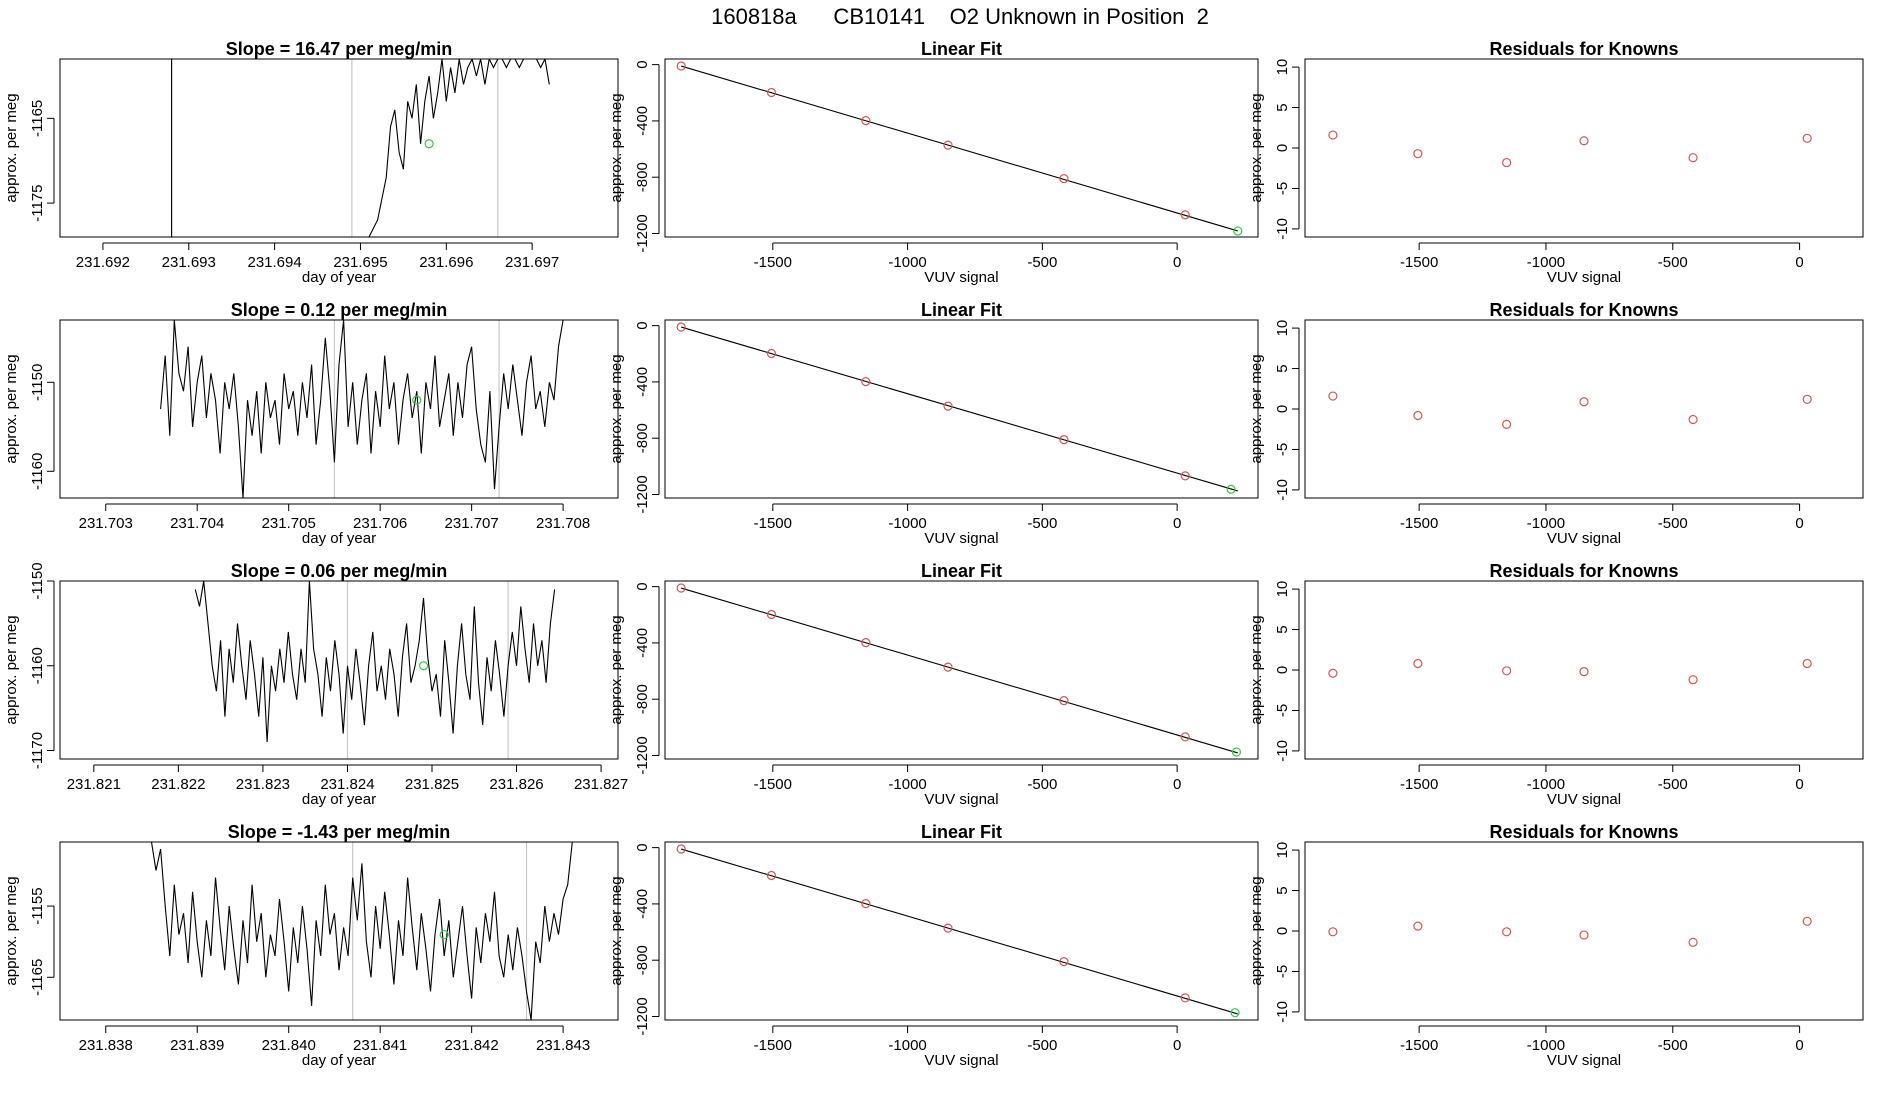 This screenshot has height=1100, width=1900. Describe the element at coordinates (516, 784) in the screenshot. I see `x-tick-label: 231.826` at that location.